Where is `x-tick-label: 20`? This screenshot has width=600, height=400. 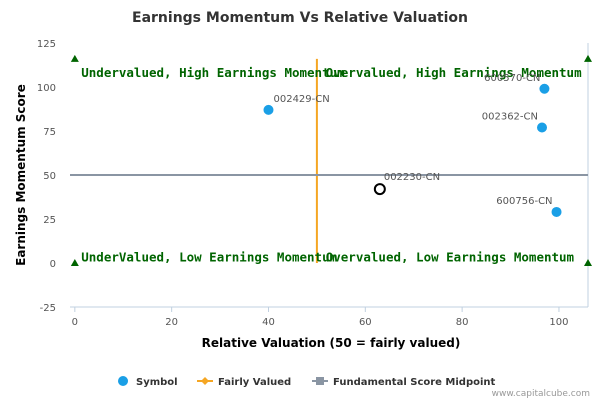
x-tick-label: 20 is located at coordinates (171, 322).